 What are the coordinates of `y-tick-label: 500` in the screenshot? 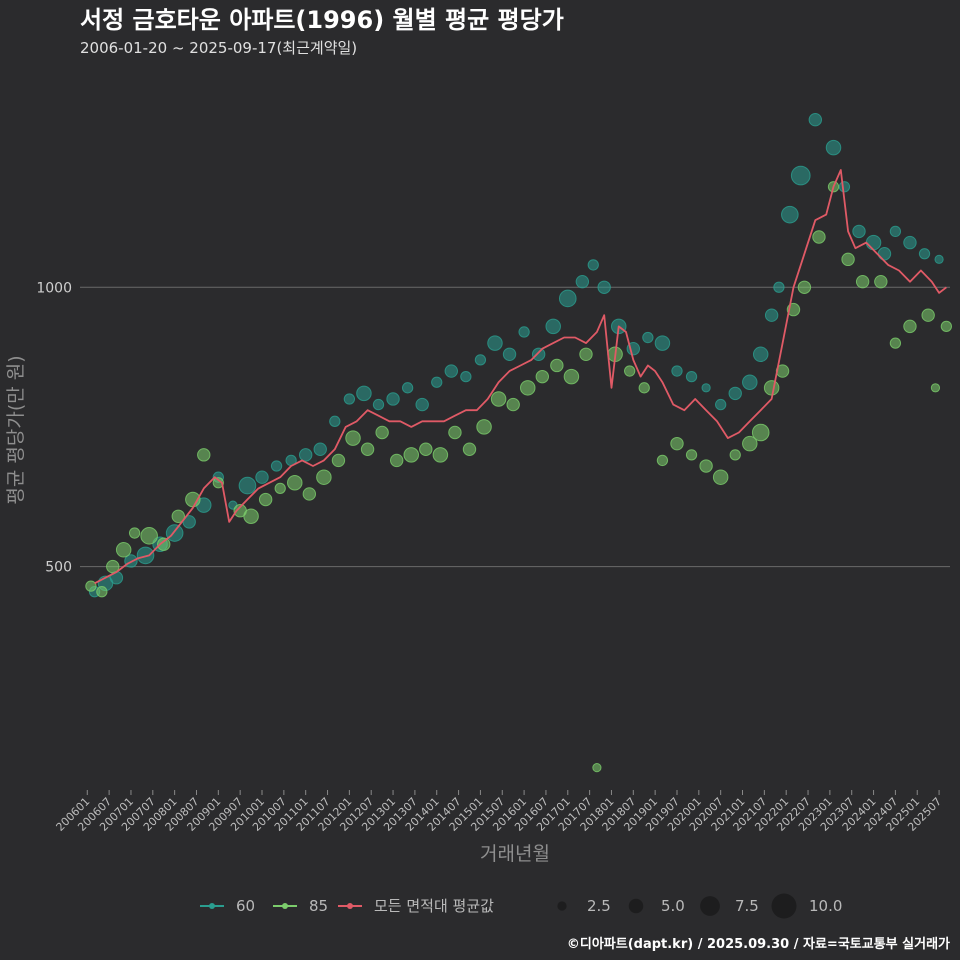 It's located at (58, 568).